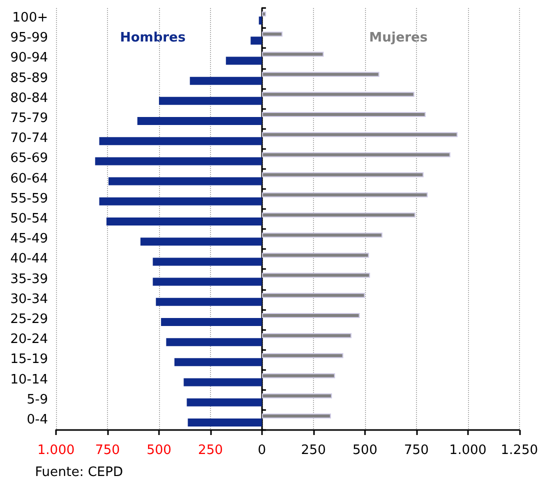 The width and height of the screenshot is (541, 487). I want to click on y-tick-label: 50-54, so click(29, 219).